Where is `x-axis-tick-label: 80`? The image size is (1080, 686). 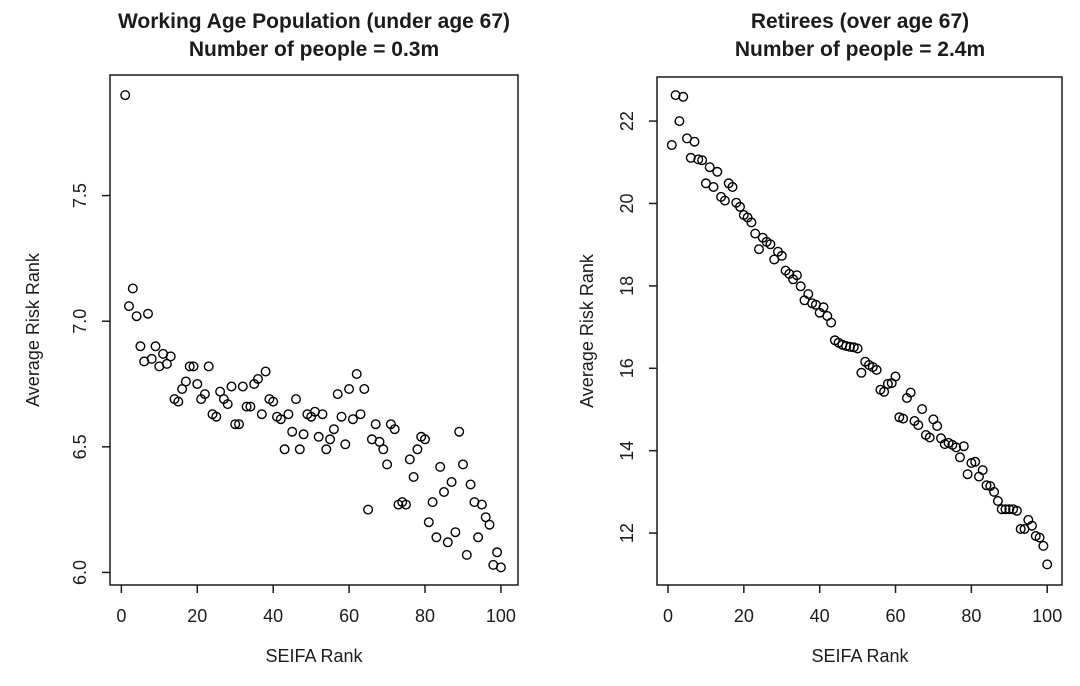 x-axis-tick-label: 80 is located at coordinates (425, 616).